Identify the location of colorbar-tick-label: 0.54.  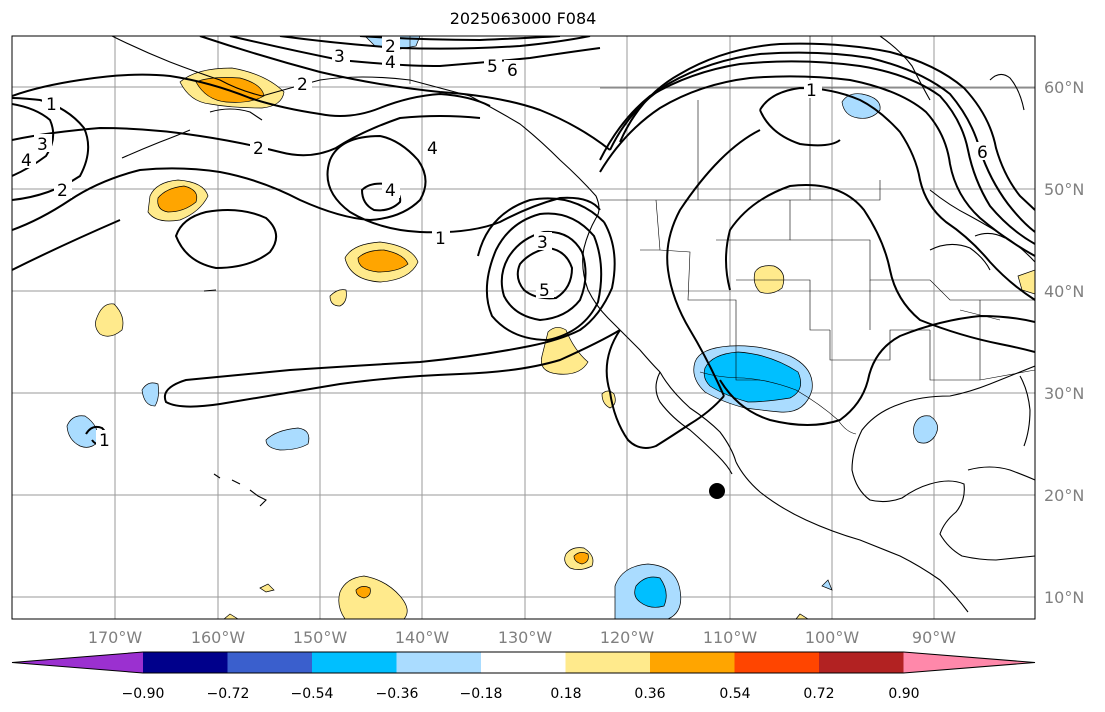
(734, 694).